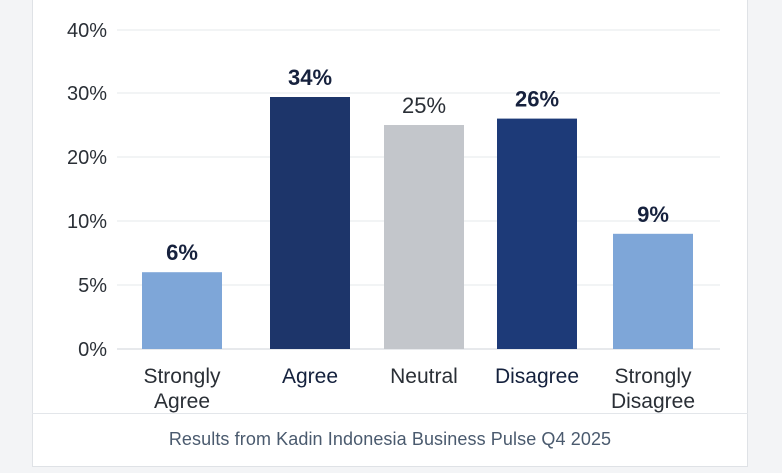 Image resolution: width=782 pixels, height=473 pixels. What do you see at coordinates (390, 413) in the screenshot?
I see `caption-divider` at bounding box center [390, 413].